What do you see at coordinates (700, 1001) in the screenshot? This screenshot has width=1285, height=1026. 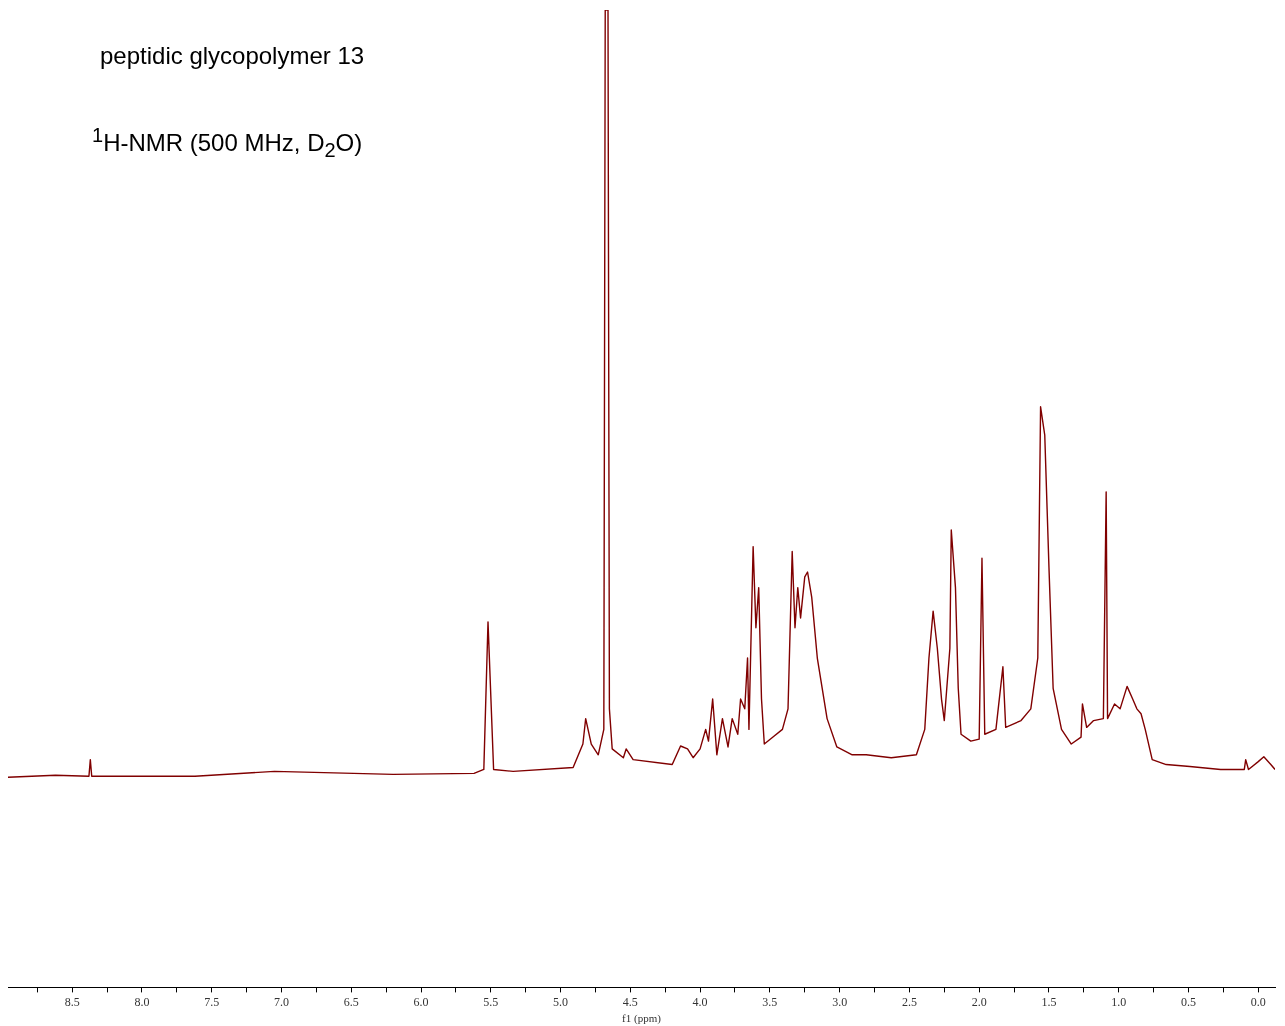 I see `x-tick-label: 4.0` at bounding box center [700, 1001].